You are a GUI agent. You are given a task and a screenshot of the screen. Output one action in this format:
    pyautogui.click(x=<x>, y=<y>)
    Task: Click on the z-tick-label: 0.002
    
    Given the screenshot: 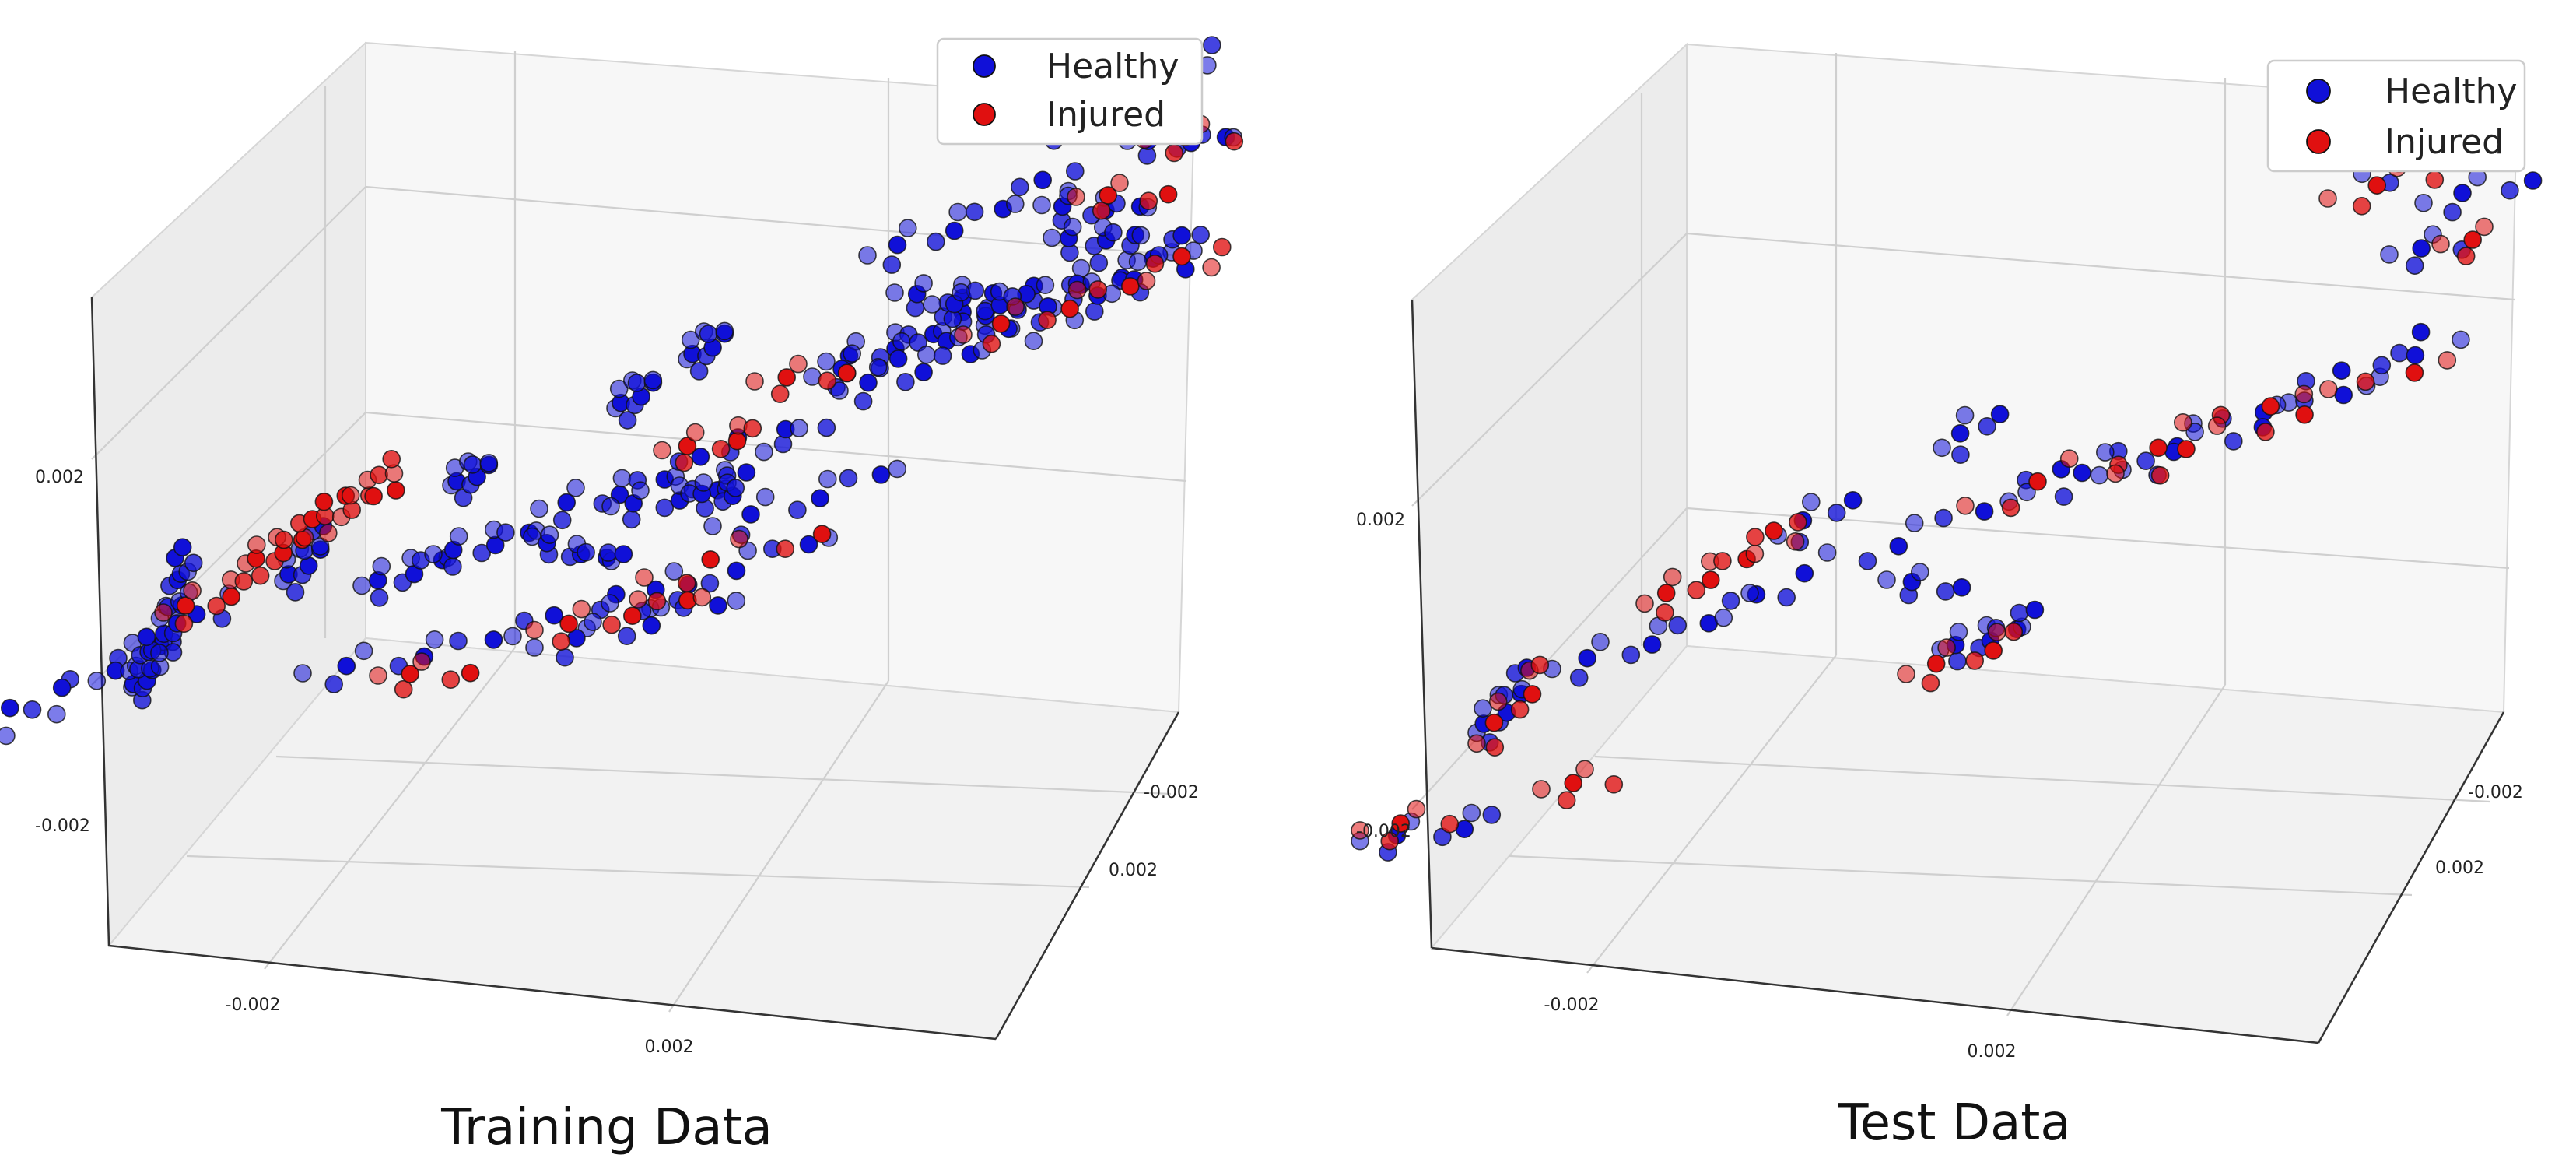 What is the action you would take?
    pyautogui.click(x=1380, y=520)
    